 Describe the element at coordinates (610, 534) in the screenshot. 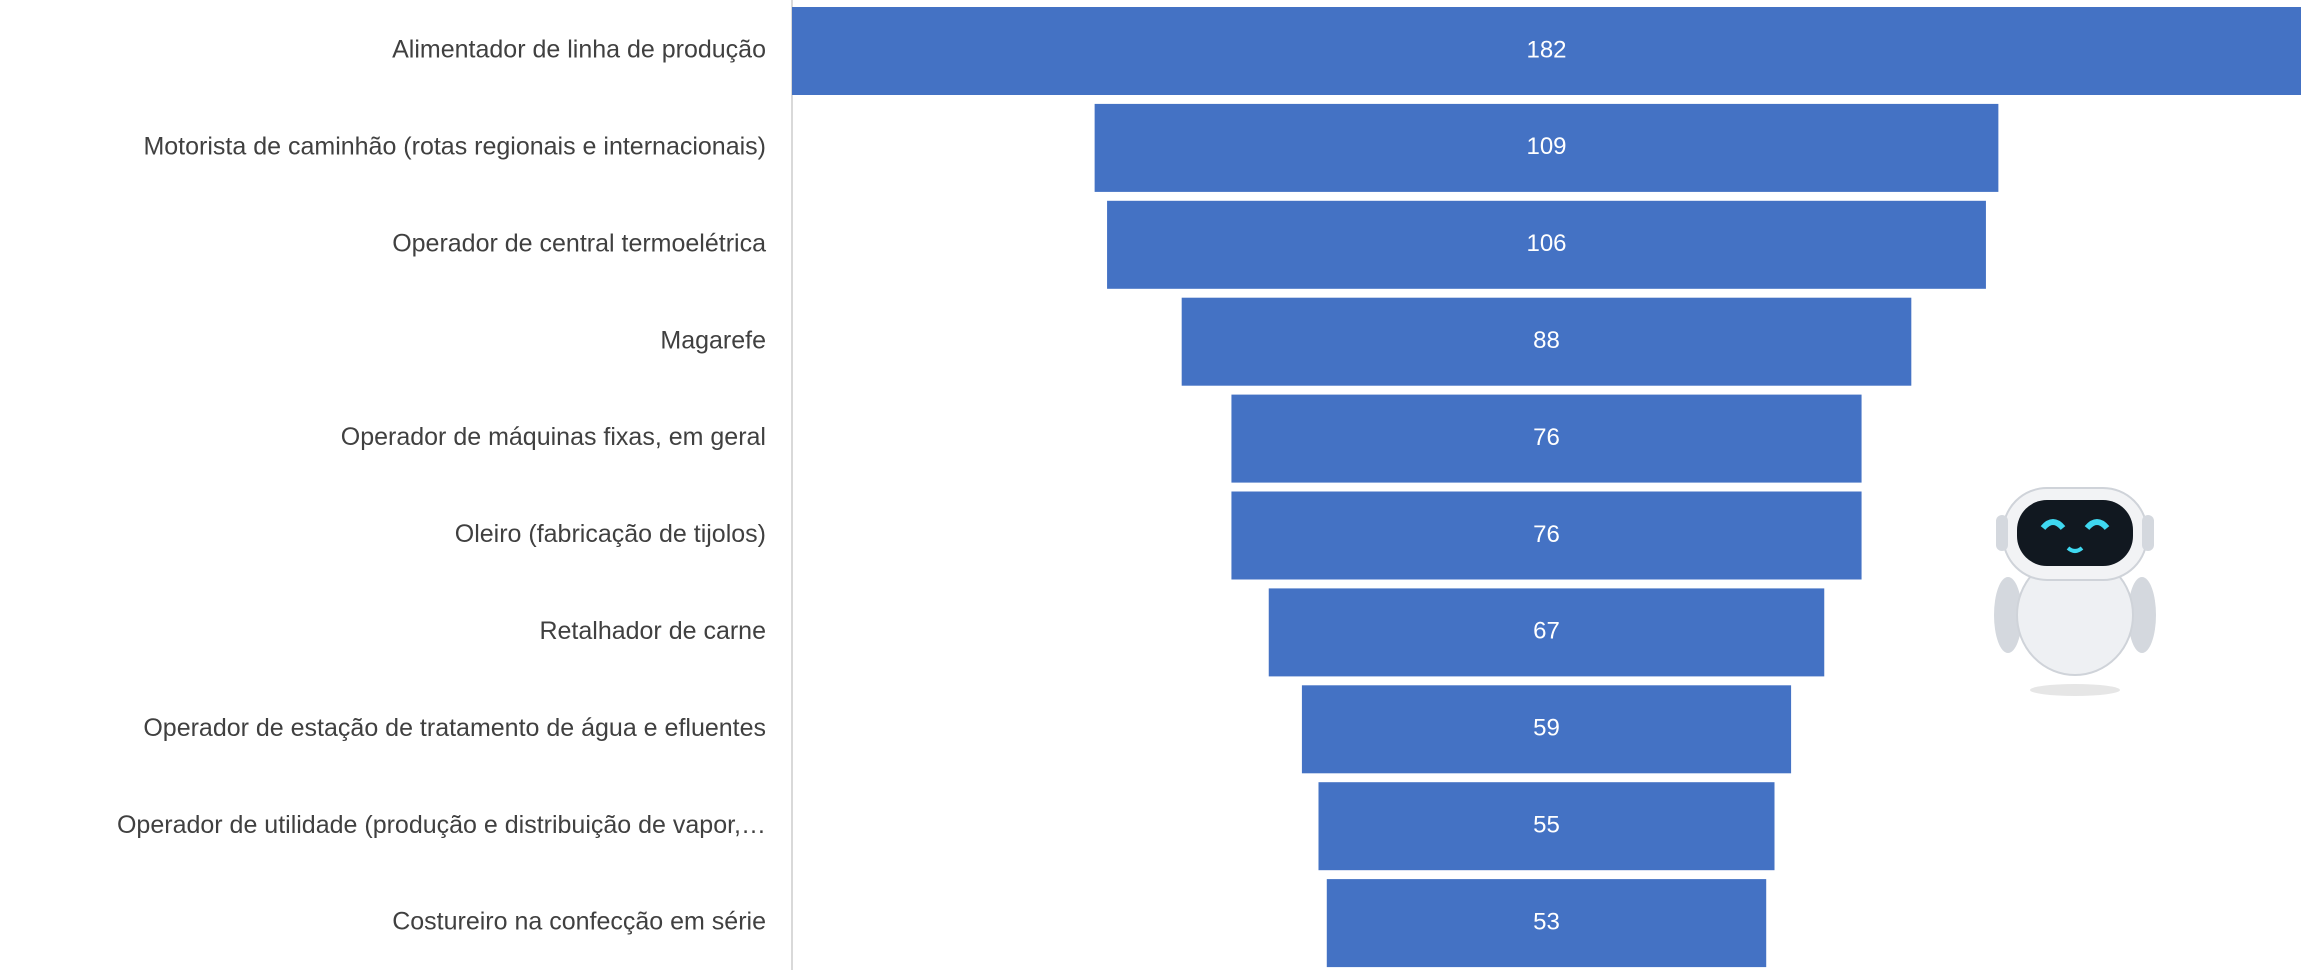

I see `category-label: Oleiro (fabricação de tijolos)` at that location.